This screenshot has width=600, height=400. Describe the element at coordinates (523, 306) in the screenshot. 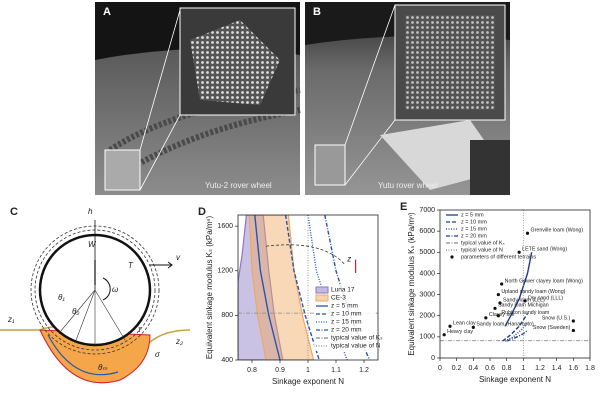

I see `point-label: Sandy loam Michigan` at that location.